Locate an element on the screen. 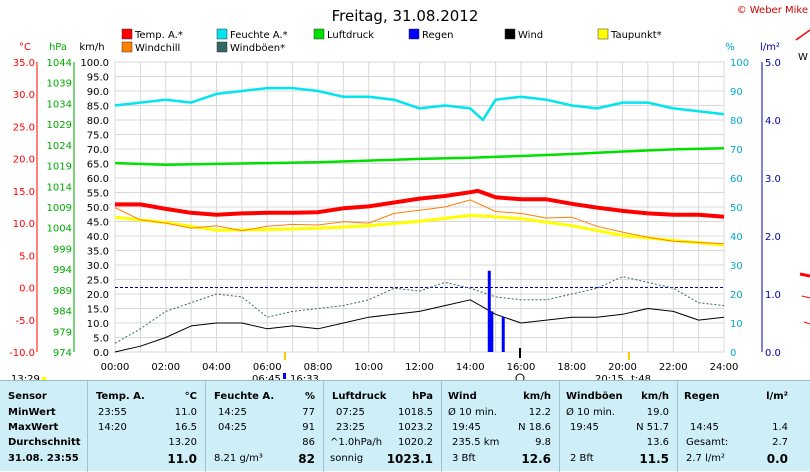  row-label-min: MinWert is located at coordinates (32, 412).